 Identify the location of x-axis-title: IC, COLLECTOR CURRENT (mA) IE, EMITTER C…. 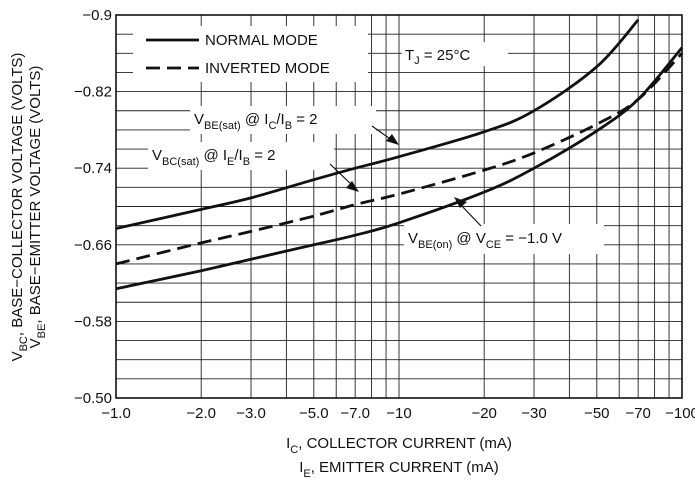
(399, 457).